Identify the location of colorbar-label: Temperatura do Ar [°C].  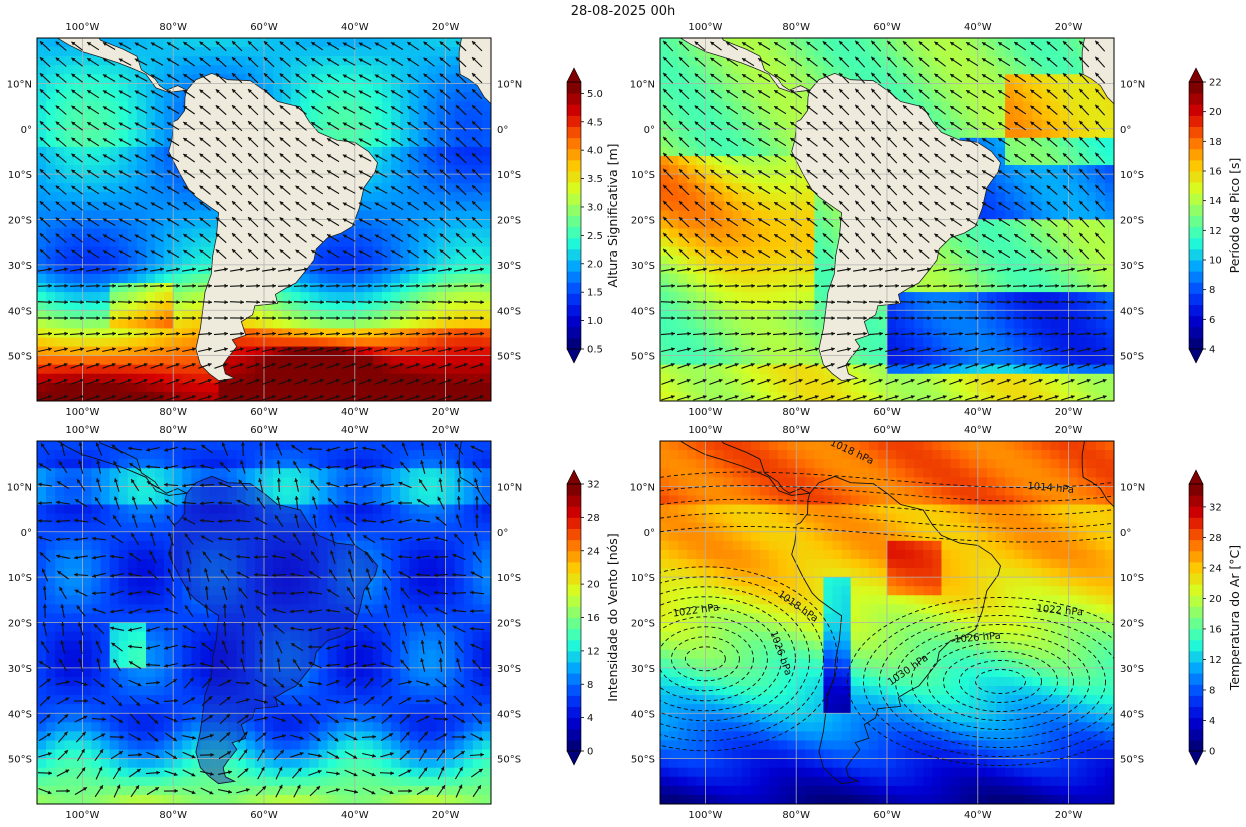
(1234, 618).